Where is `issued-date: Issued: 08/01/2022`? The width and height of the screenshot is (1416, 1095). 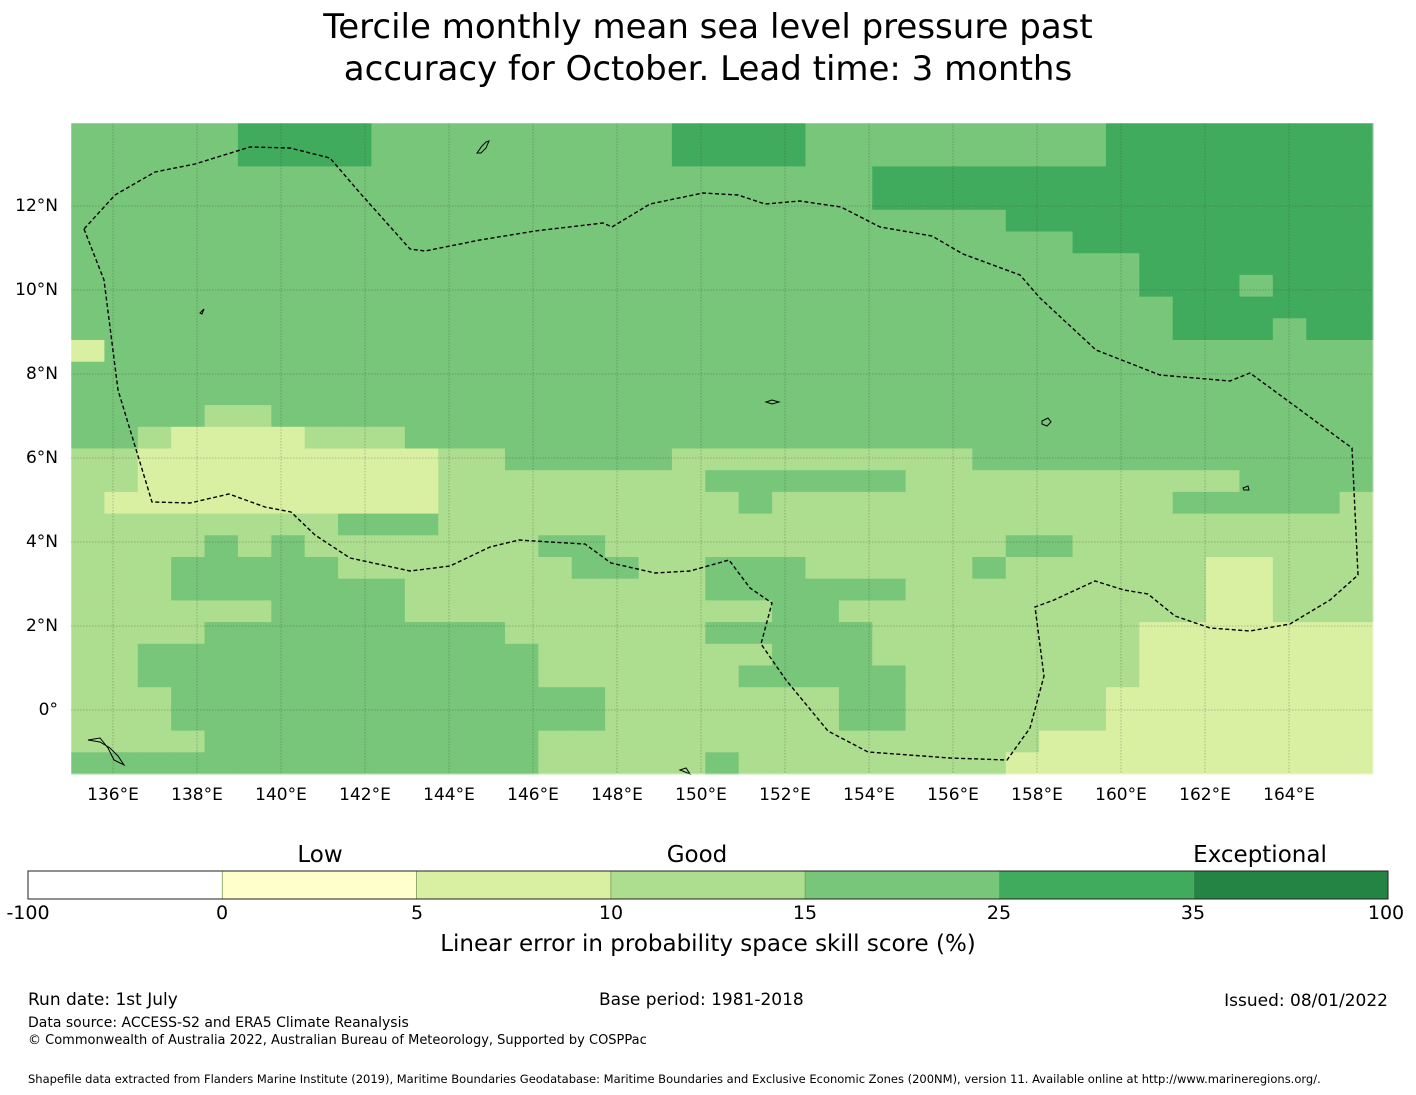 issued-date: Issued: 08/01/2022 is located at coordinates (1306, 1001).